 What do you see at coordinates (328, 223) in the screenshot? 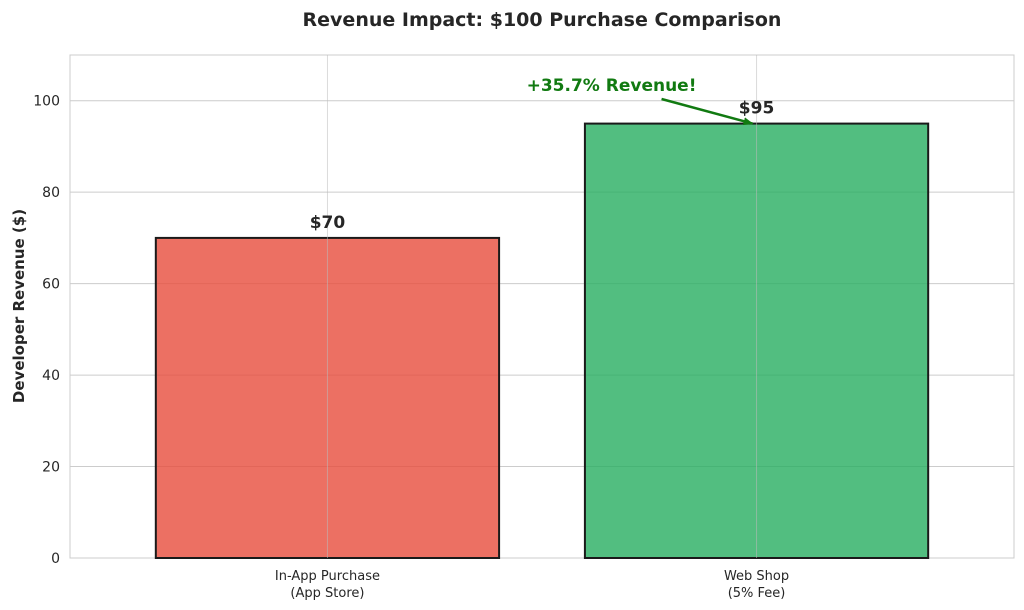
I see `data-label: $70` at bounding box center [328, 223].